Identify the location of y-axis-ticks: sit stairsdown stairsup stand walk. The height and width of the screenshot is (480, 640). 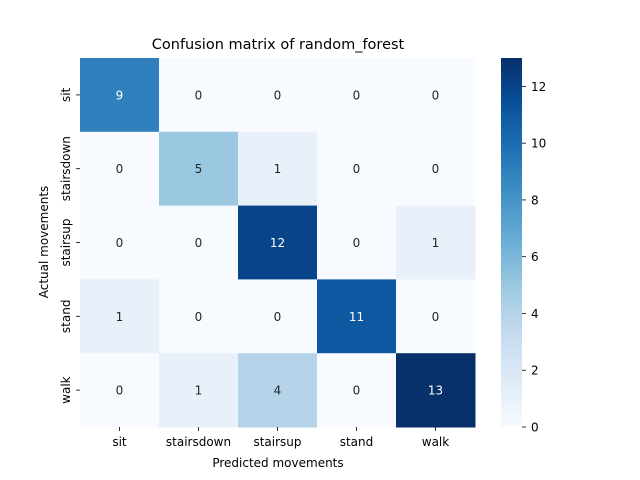
(69, 245).